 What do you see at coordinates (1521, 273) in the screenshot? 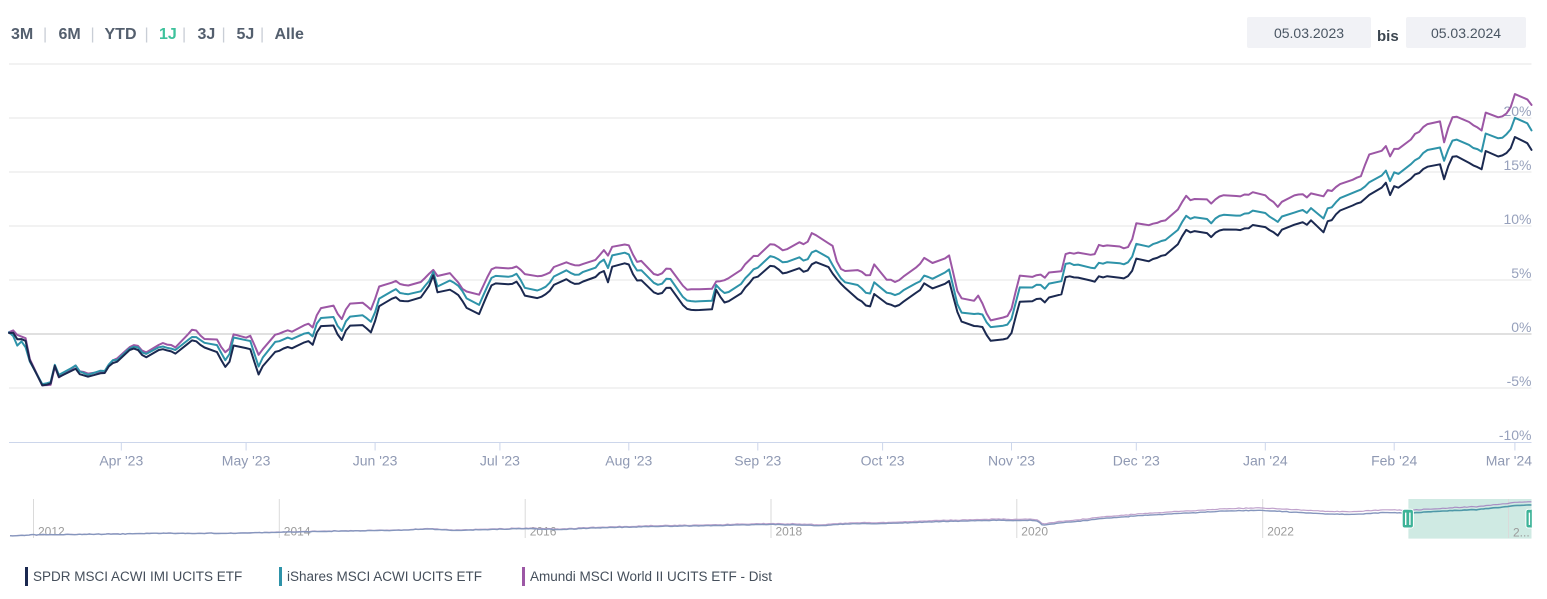
I see `svg-text: 5%` at bounding box center [1521, 273].